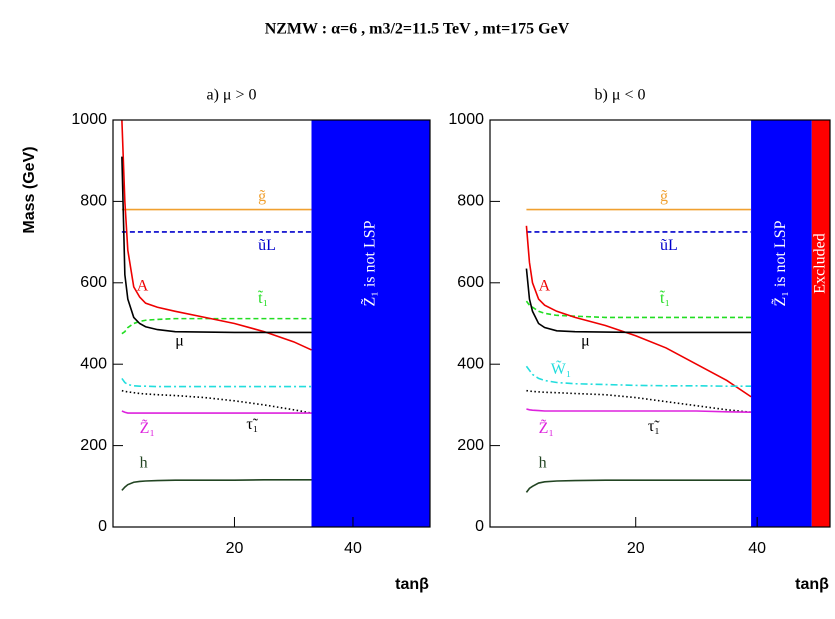  Describe the element at coordinates (820, 263) in the screenshot. I see `region-label: Excluded` at that location.